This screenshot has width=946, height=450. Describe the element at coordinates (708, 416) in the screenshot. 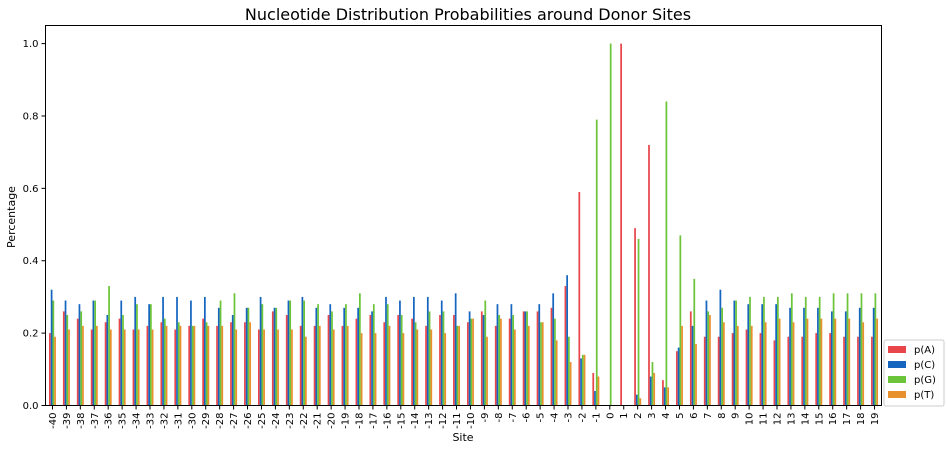

I see `x-tick-label: 7` at that location.